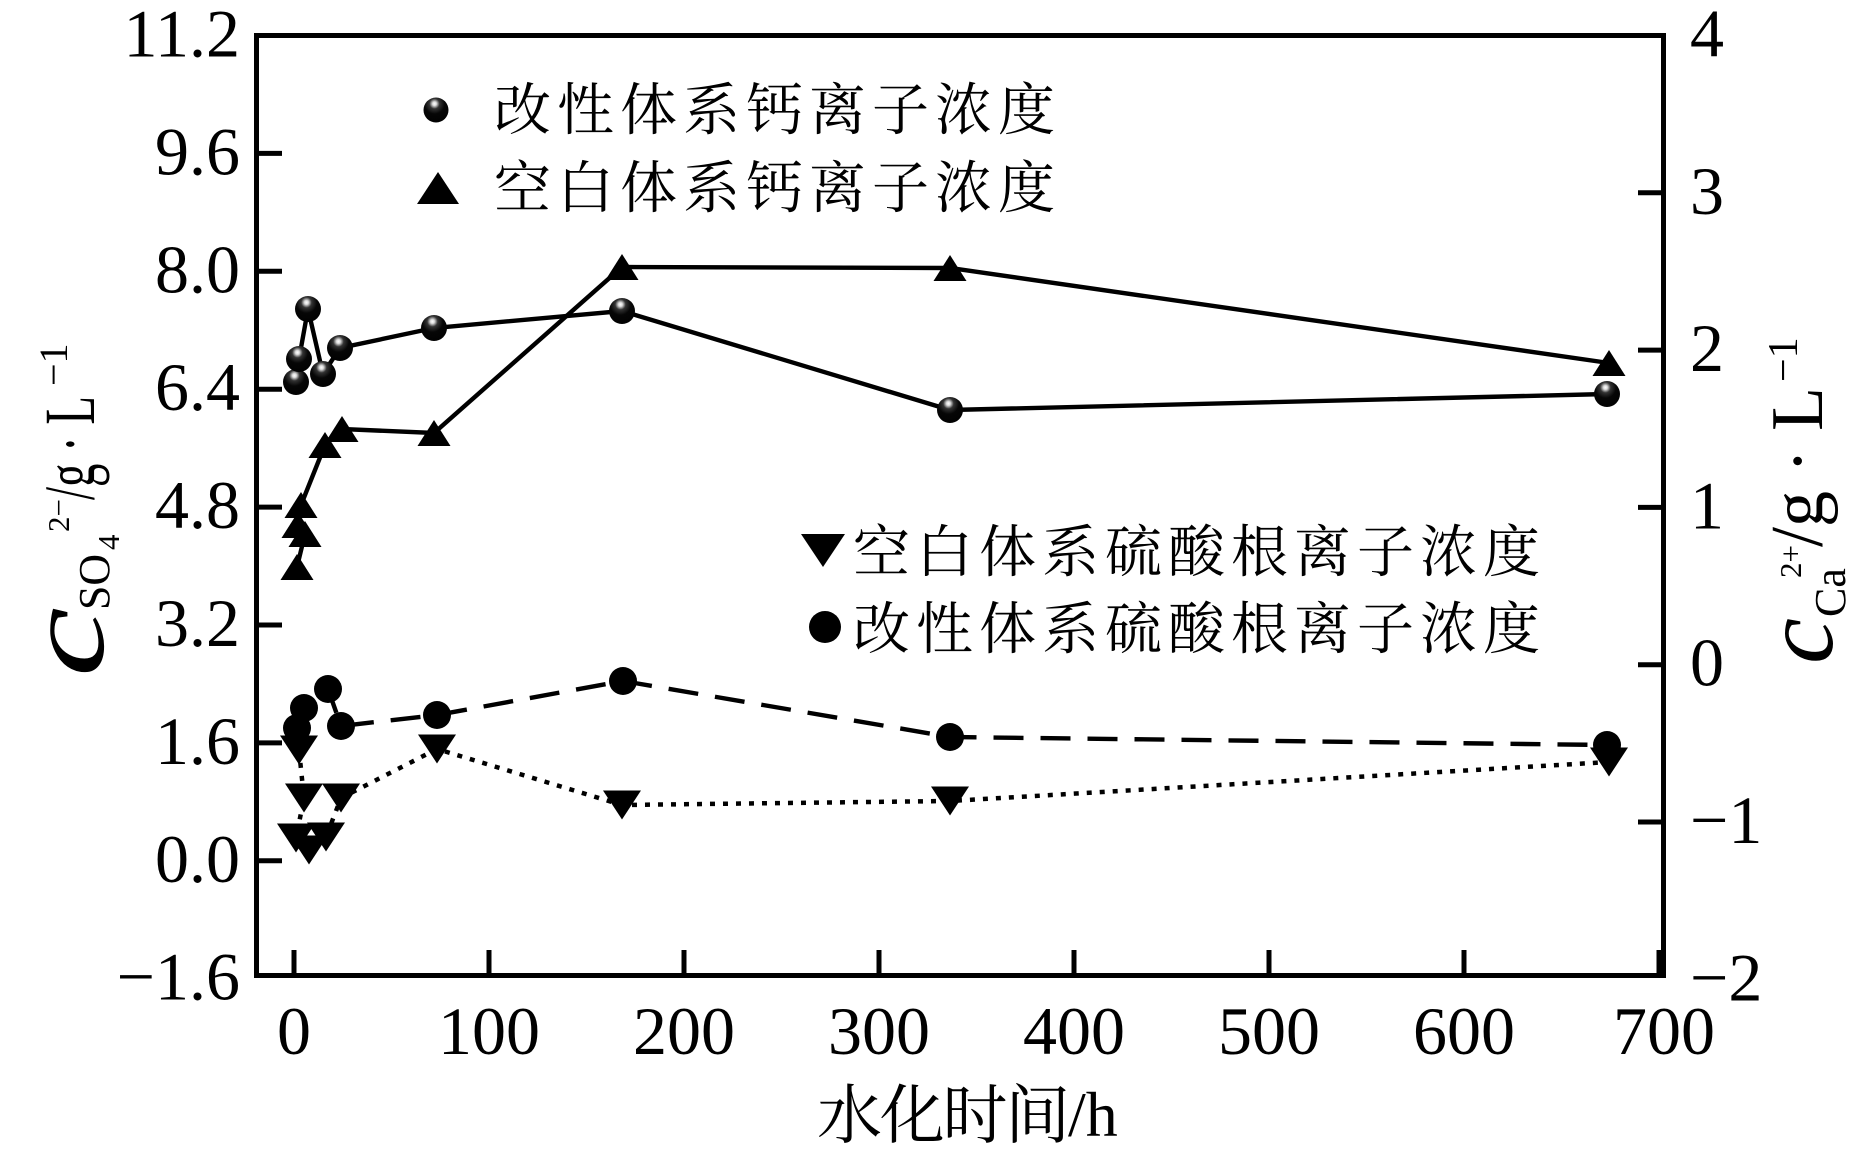 This screenshot has width=1856, height=1154. What do you see at coordinates (197, 623) in the screenshot?
I see `svg-text: 3.2` at bounding box center [197, 623].